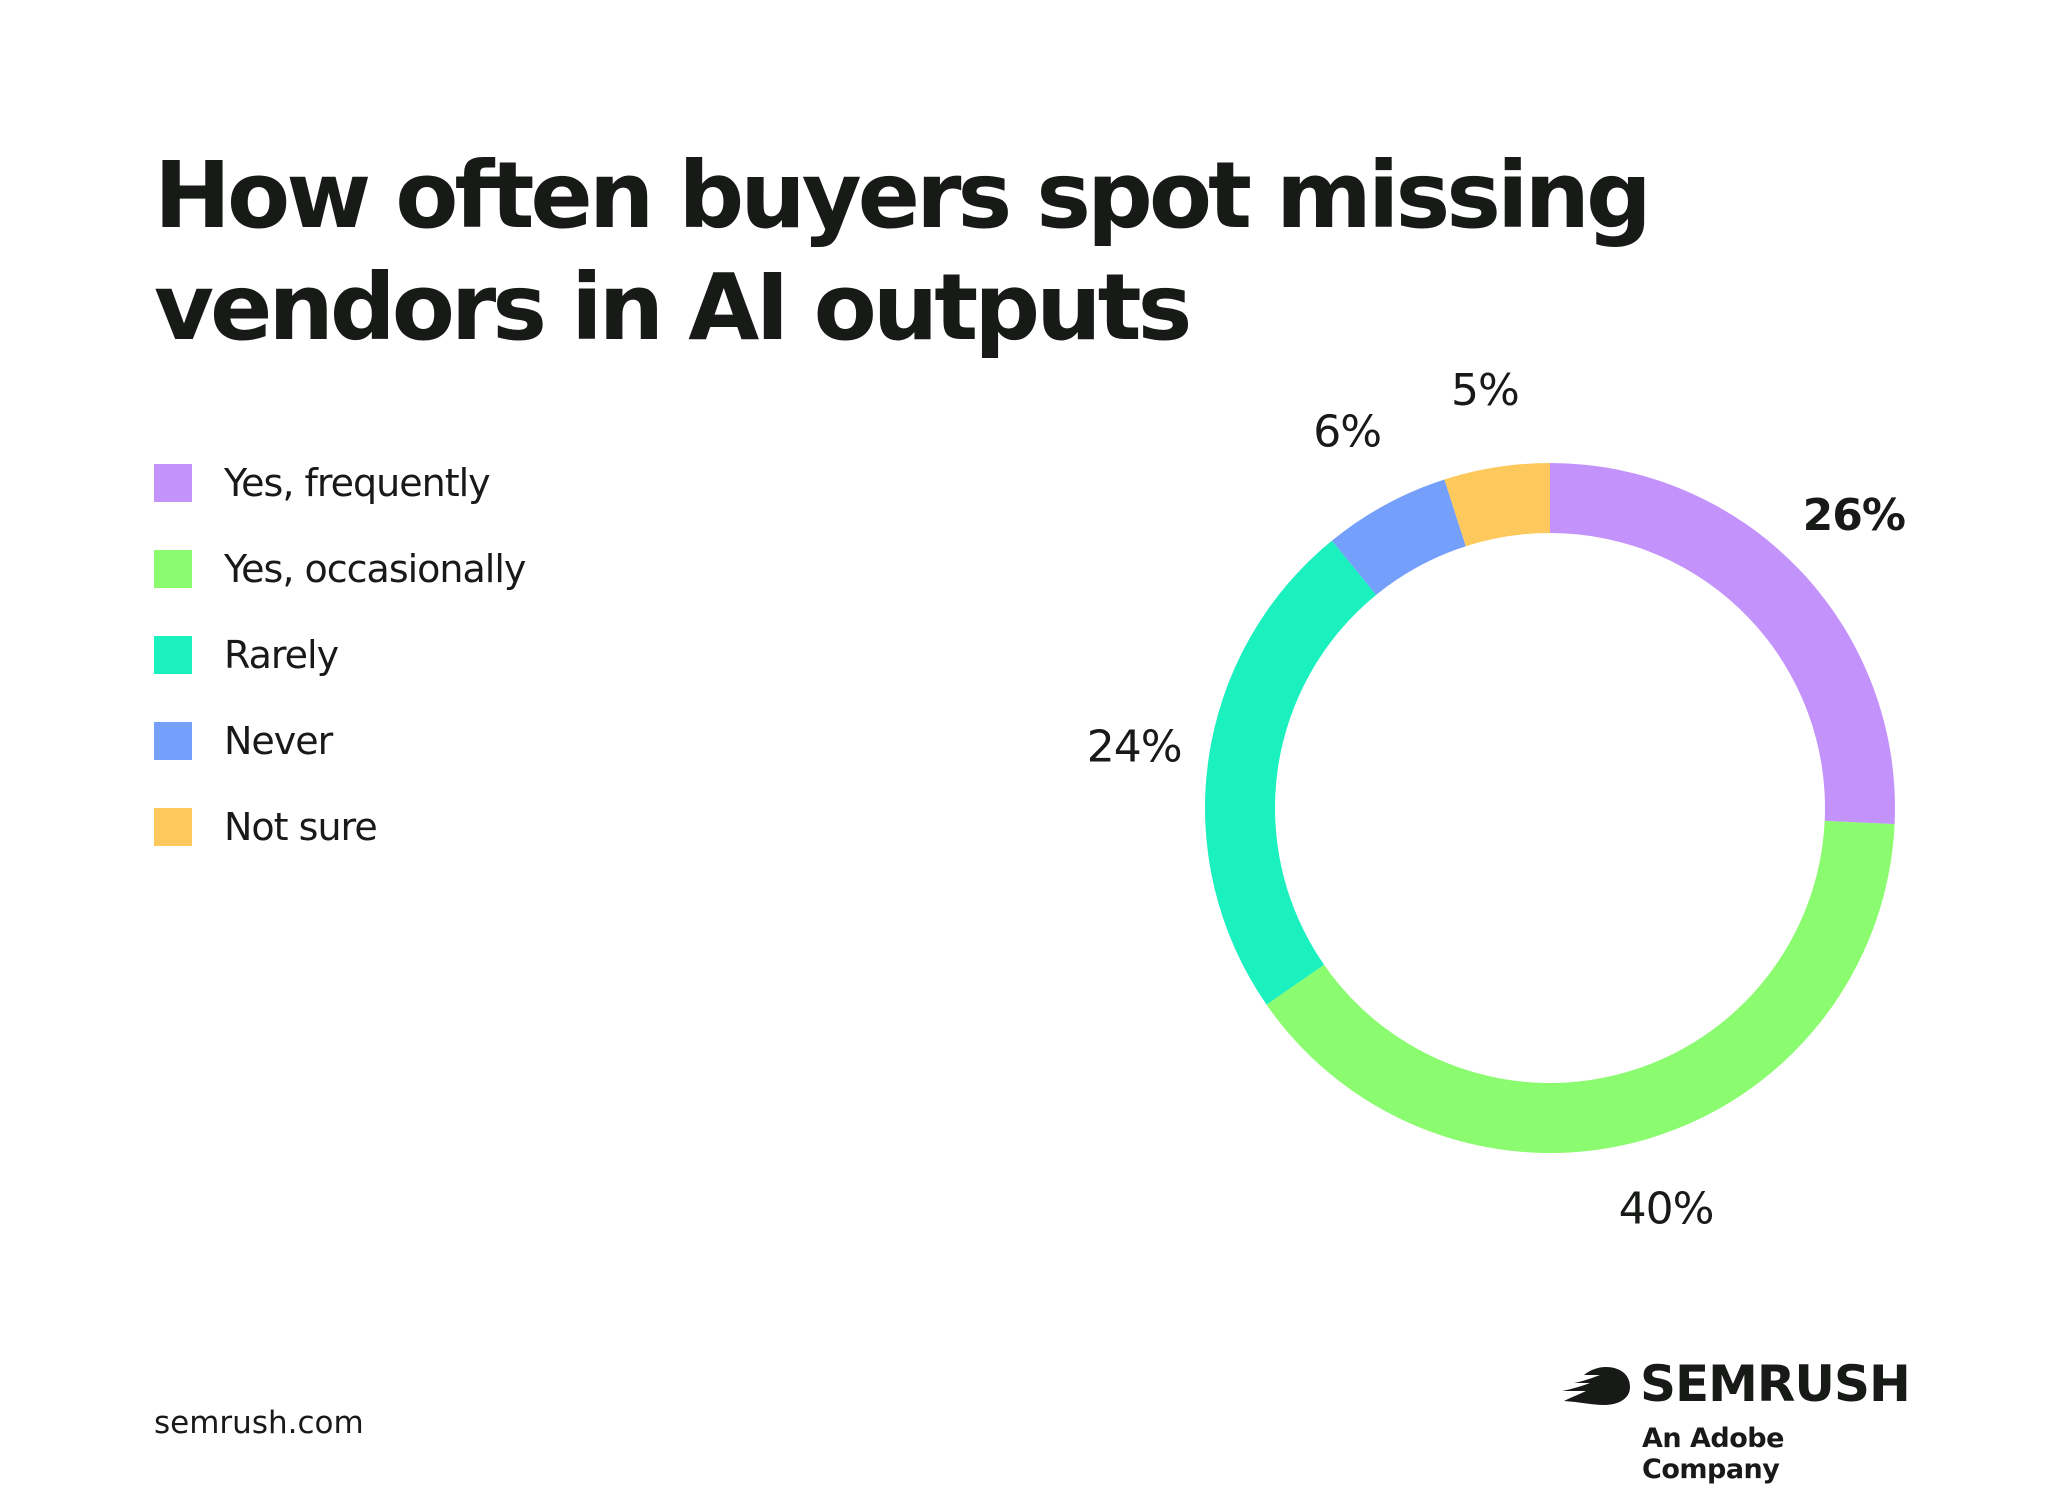 This screenshot has width=2048, height=1485. What do you see at coordinates (1596, 1386) in the screenshot?
I see `semrush-flame-icon` at bounding box center [1596, 1386].